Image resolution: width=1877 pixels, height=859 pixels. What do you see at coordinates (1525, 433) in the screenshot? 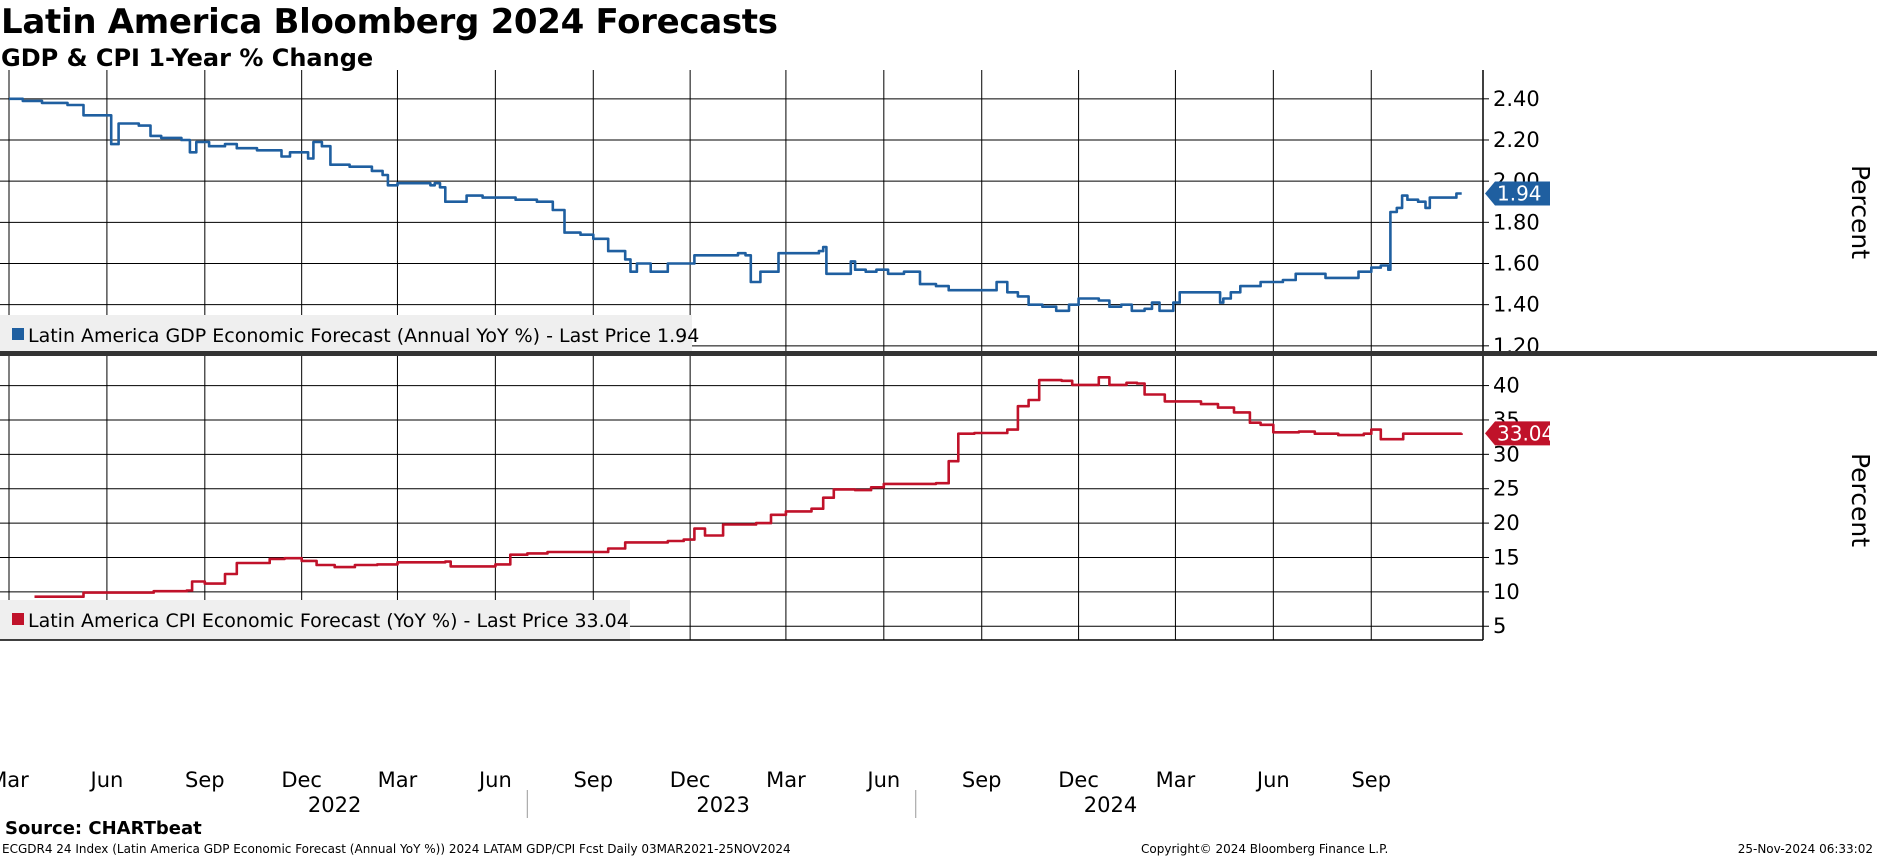
I see `last-price-label: 33.04` at bounding box center [1525, 433].